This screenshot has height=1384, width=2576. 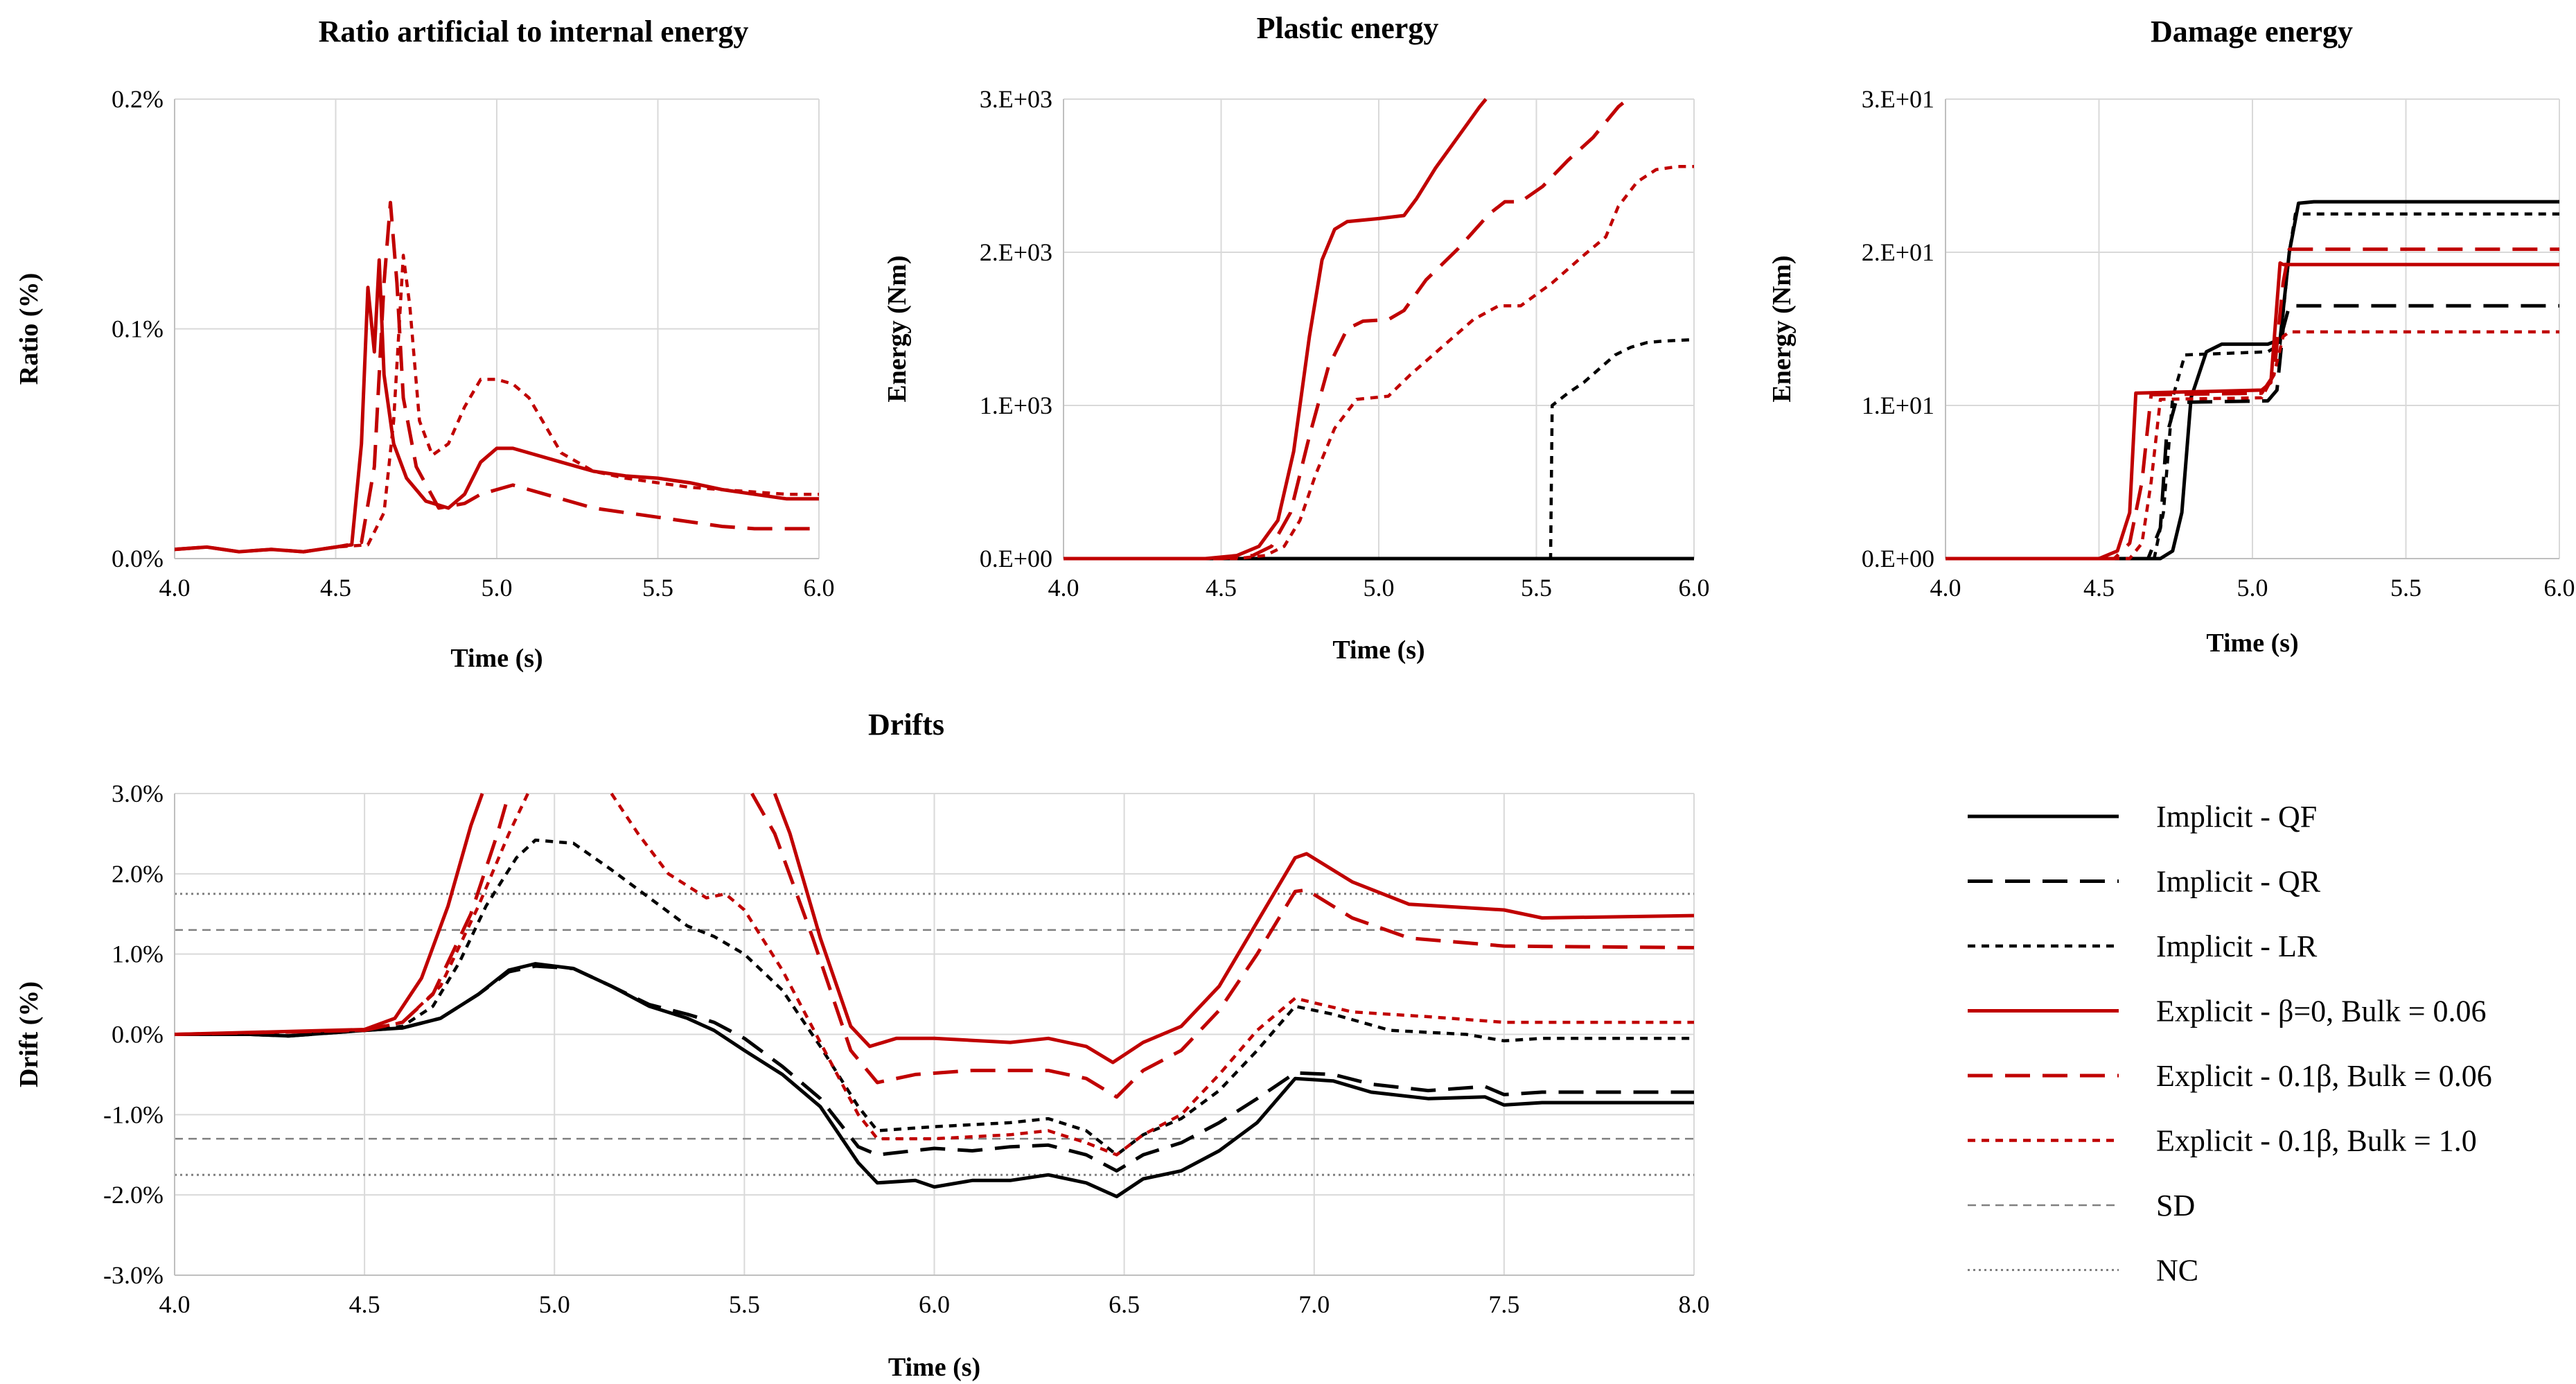 I want to click on y-axis-label: Drift (%), so click(x=29, y=1034).